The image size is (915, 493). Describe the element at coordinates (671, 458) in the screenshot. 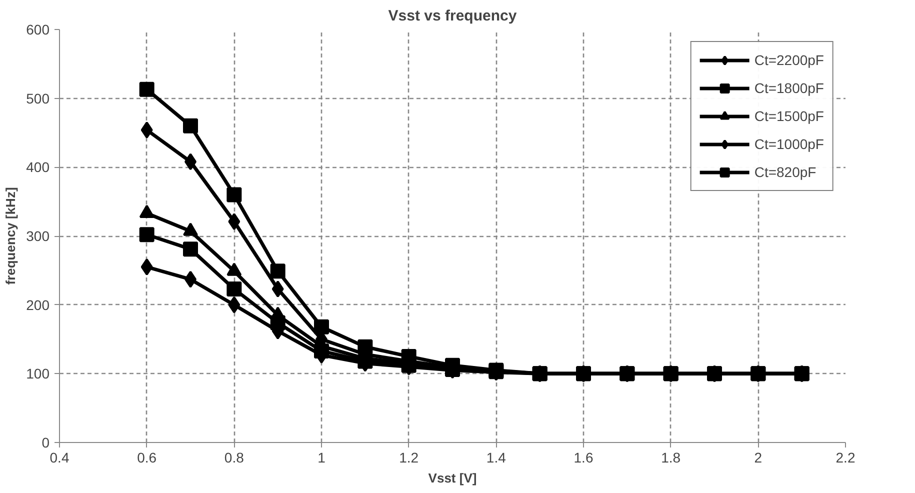

I see `x-tick-label: 1.8` at that location.